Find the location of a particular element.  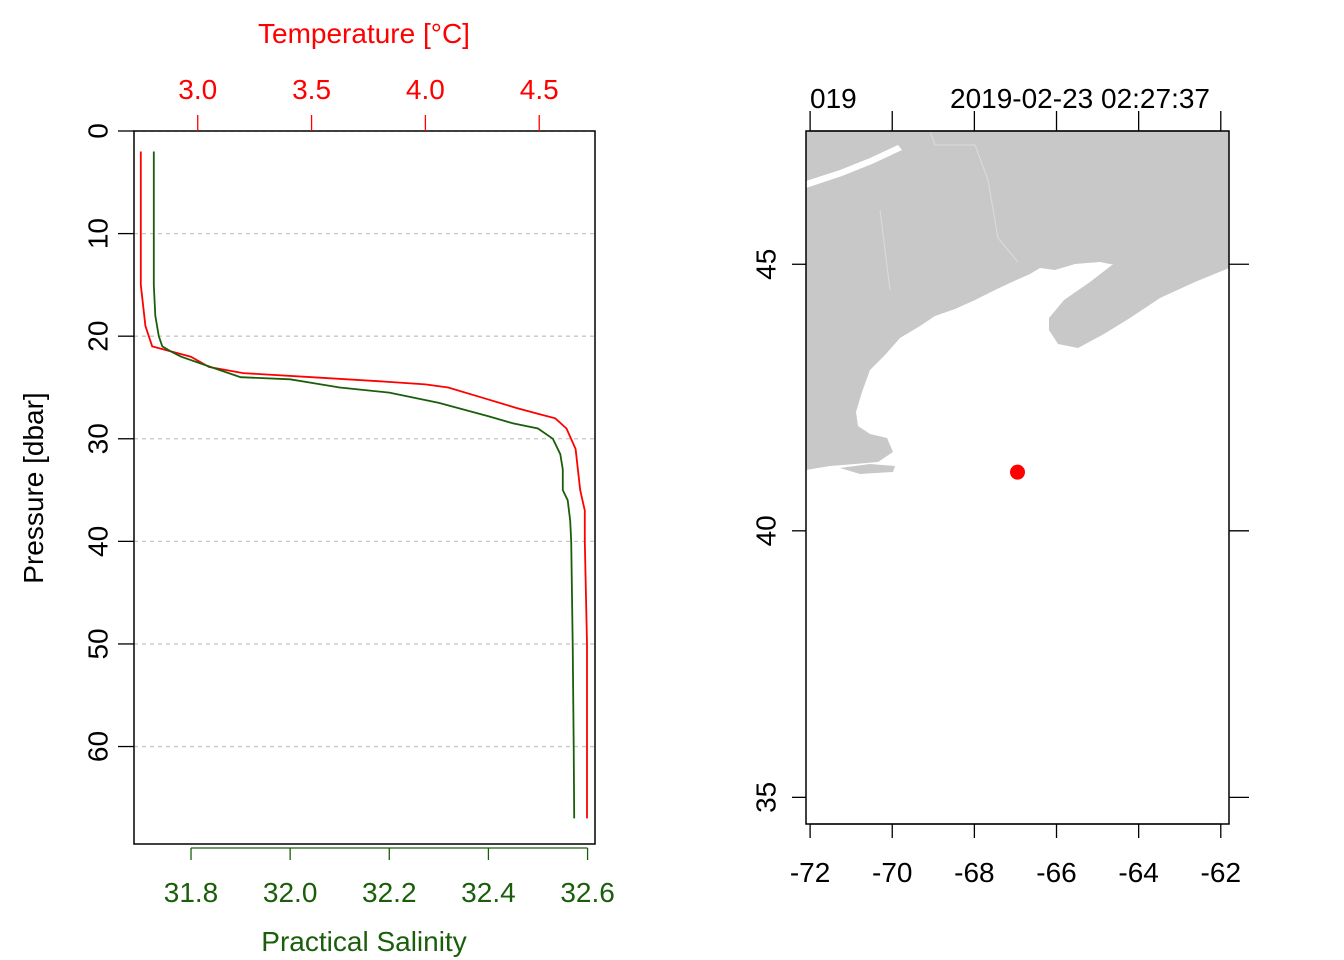

temperature-tick-label: 3.5 is located at coordinates (311, 89).